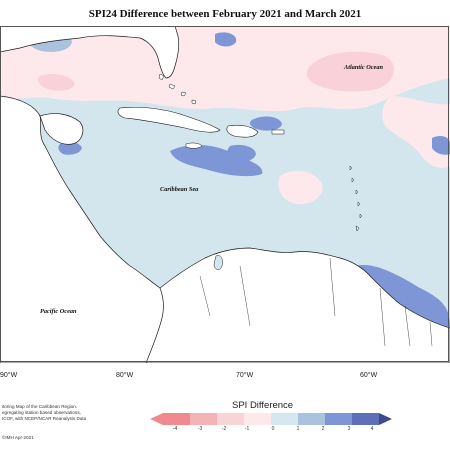 This screenshot has height=450, width=450. I want to click on lake-maracaibo, so click(218, 262).